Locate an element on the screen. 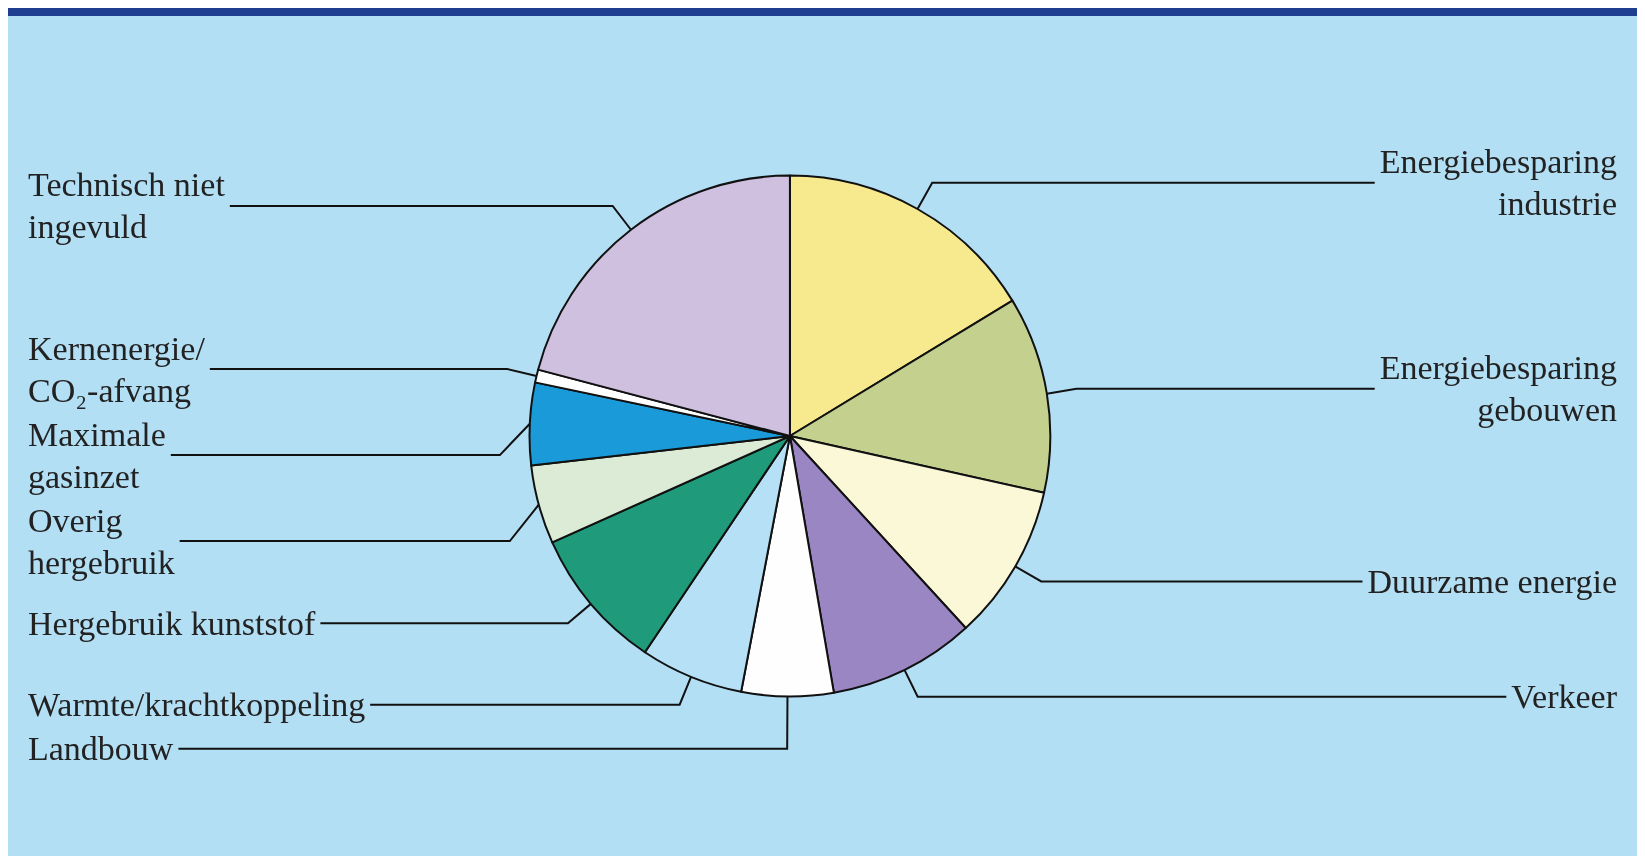 The image size is (1645, 864). slice-label: Warmte/krachtkoppeling is located at coordinates (197, 705).